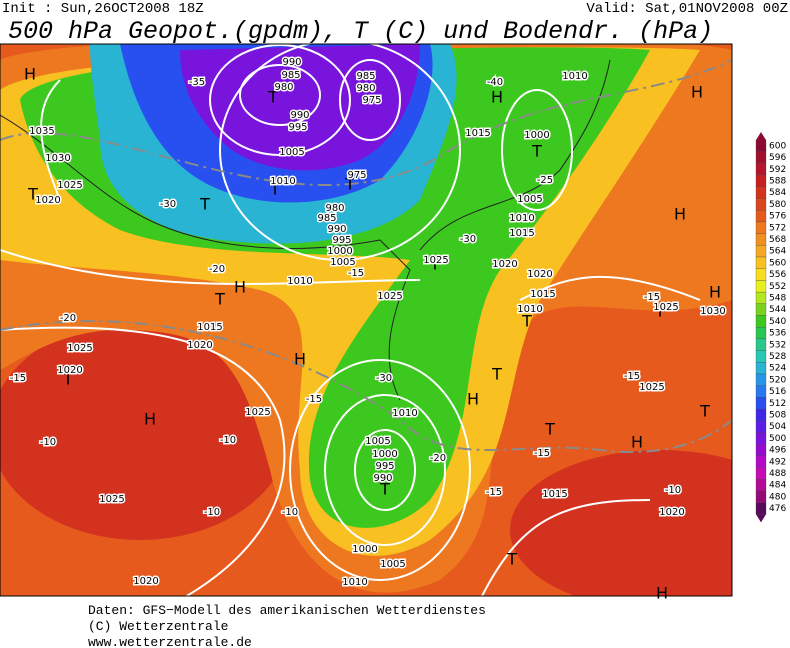 This screenshot has width=790, height=648. I want to click on contour-label: 975, so click(356, 175).